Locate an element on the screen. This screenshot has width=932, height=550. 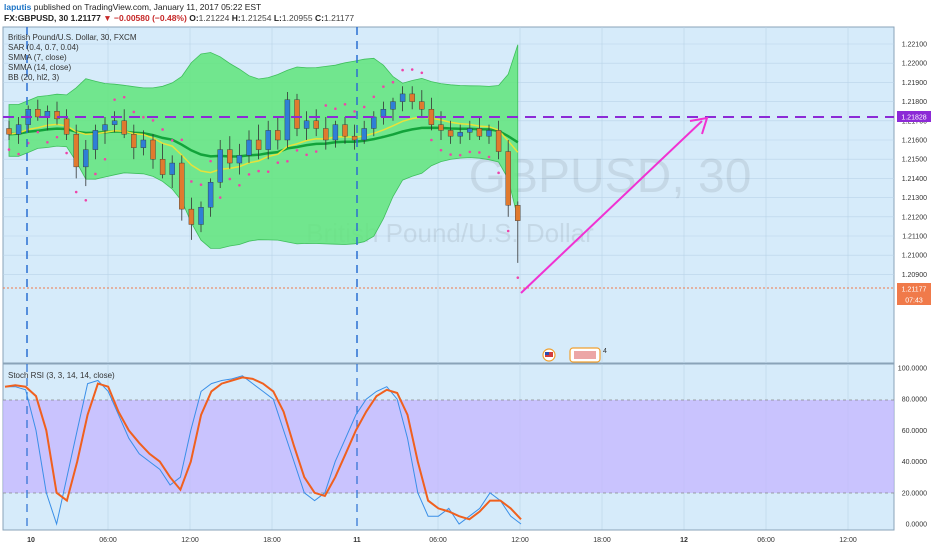
target-price-label: 1.21828 is located at coordinates (913, 118).